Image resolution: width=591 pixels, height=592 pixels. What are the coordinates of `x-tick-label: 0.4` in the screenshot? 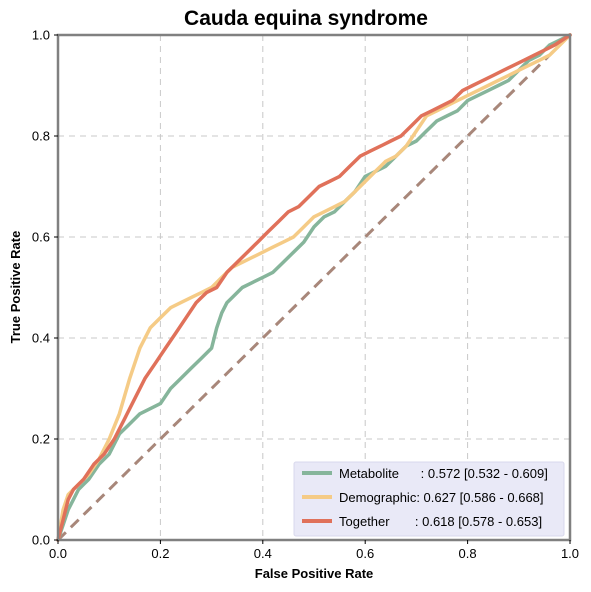 It's located at (263, 553).